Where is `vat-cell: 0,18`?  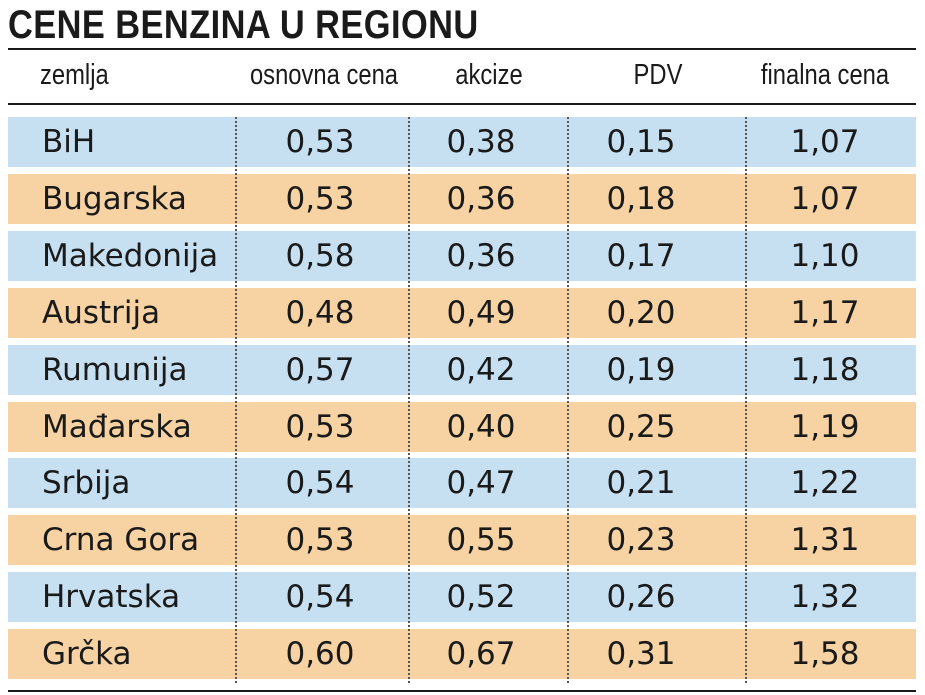
vat-cell: 0,18 is located at coordinates (641, 199).